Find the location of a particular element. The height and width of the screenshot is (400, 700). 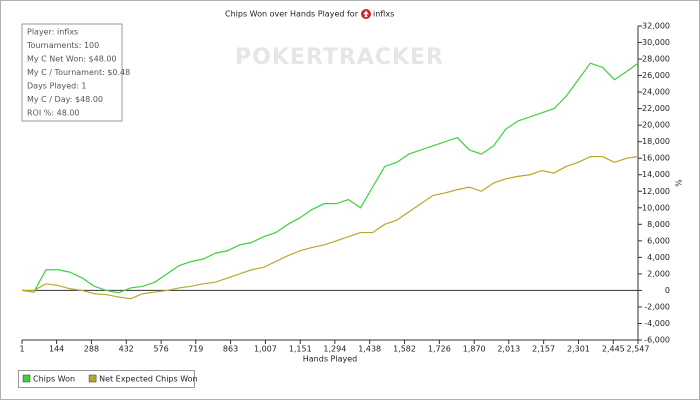

y-tick-label: -4,000 is located at coordinates (657, 323).